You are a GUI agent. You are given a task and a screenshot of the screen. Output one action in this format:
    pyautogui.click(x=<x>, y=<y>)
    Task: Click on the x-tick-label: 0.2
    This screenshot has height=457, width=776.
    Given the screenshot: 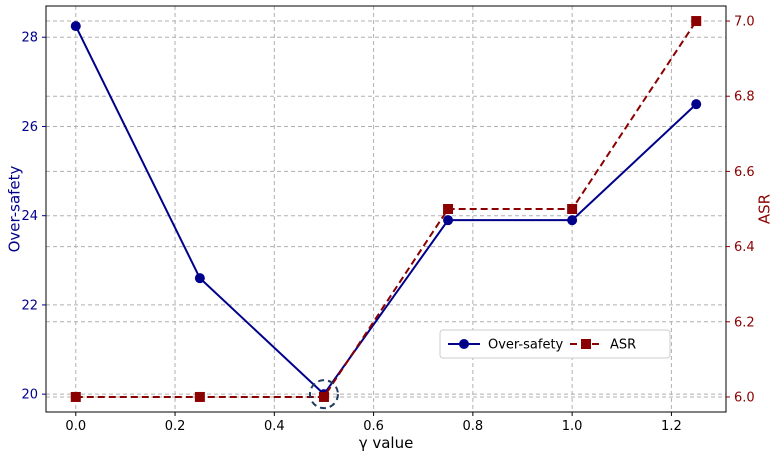 What is the action you would take?
    pyautogui.click(x=175, y=426)
    